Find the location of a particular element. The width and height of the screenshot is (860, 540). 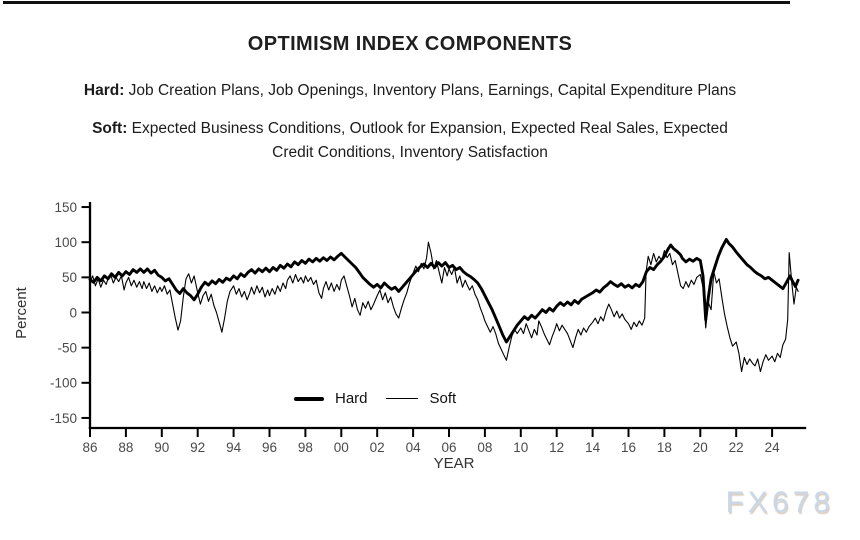

y-tick-label: -50 is located at coordinates (67, 347).